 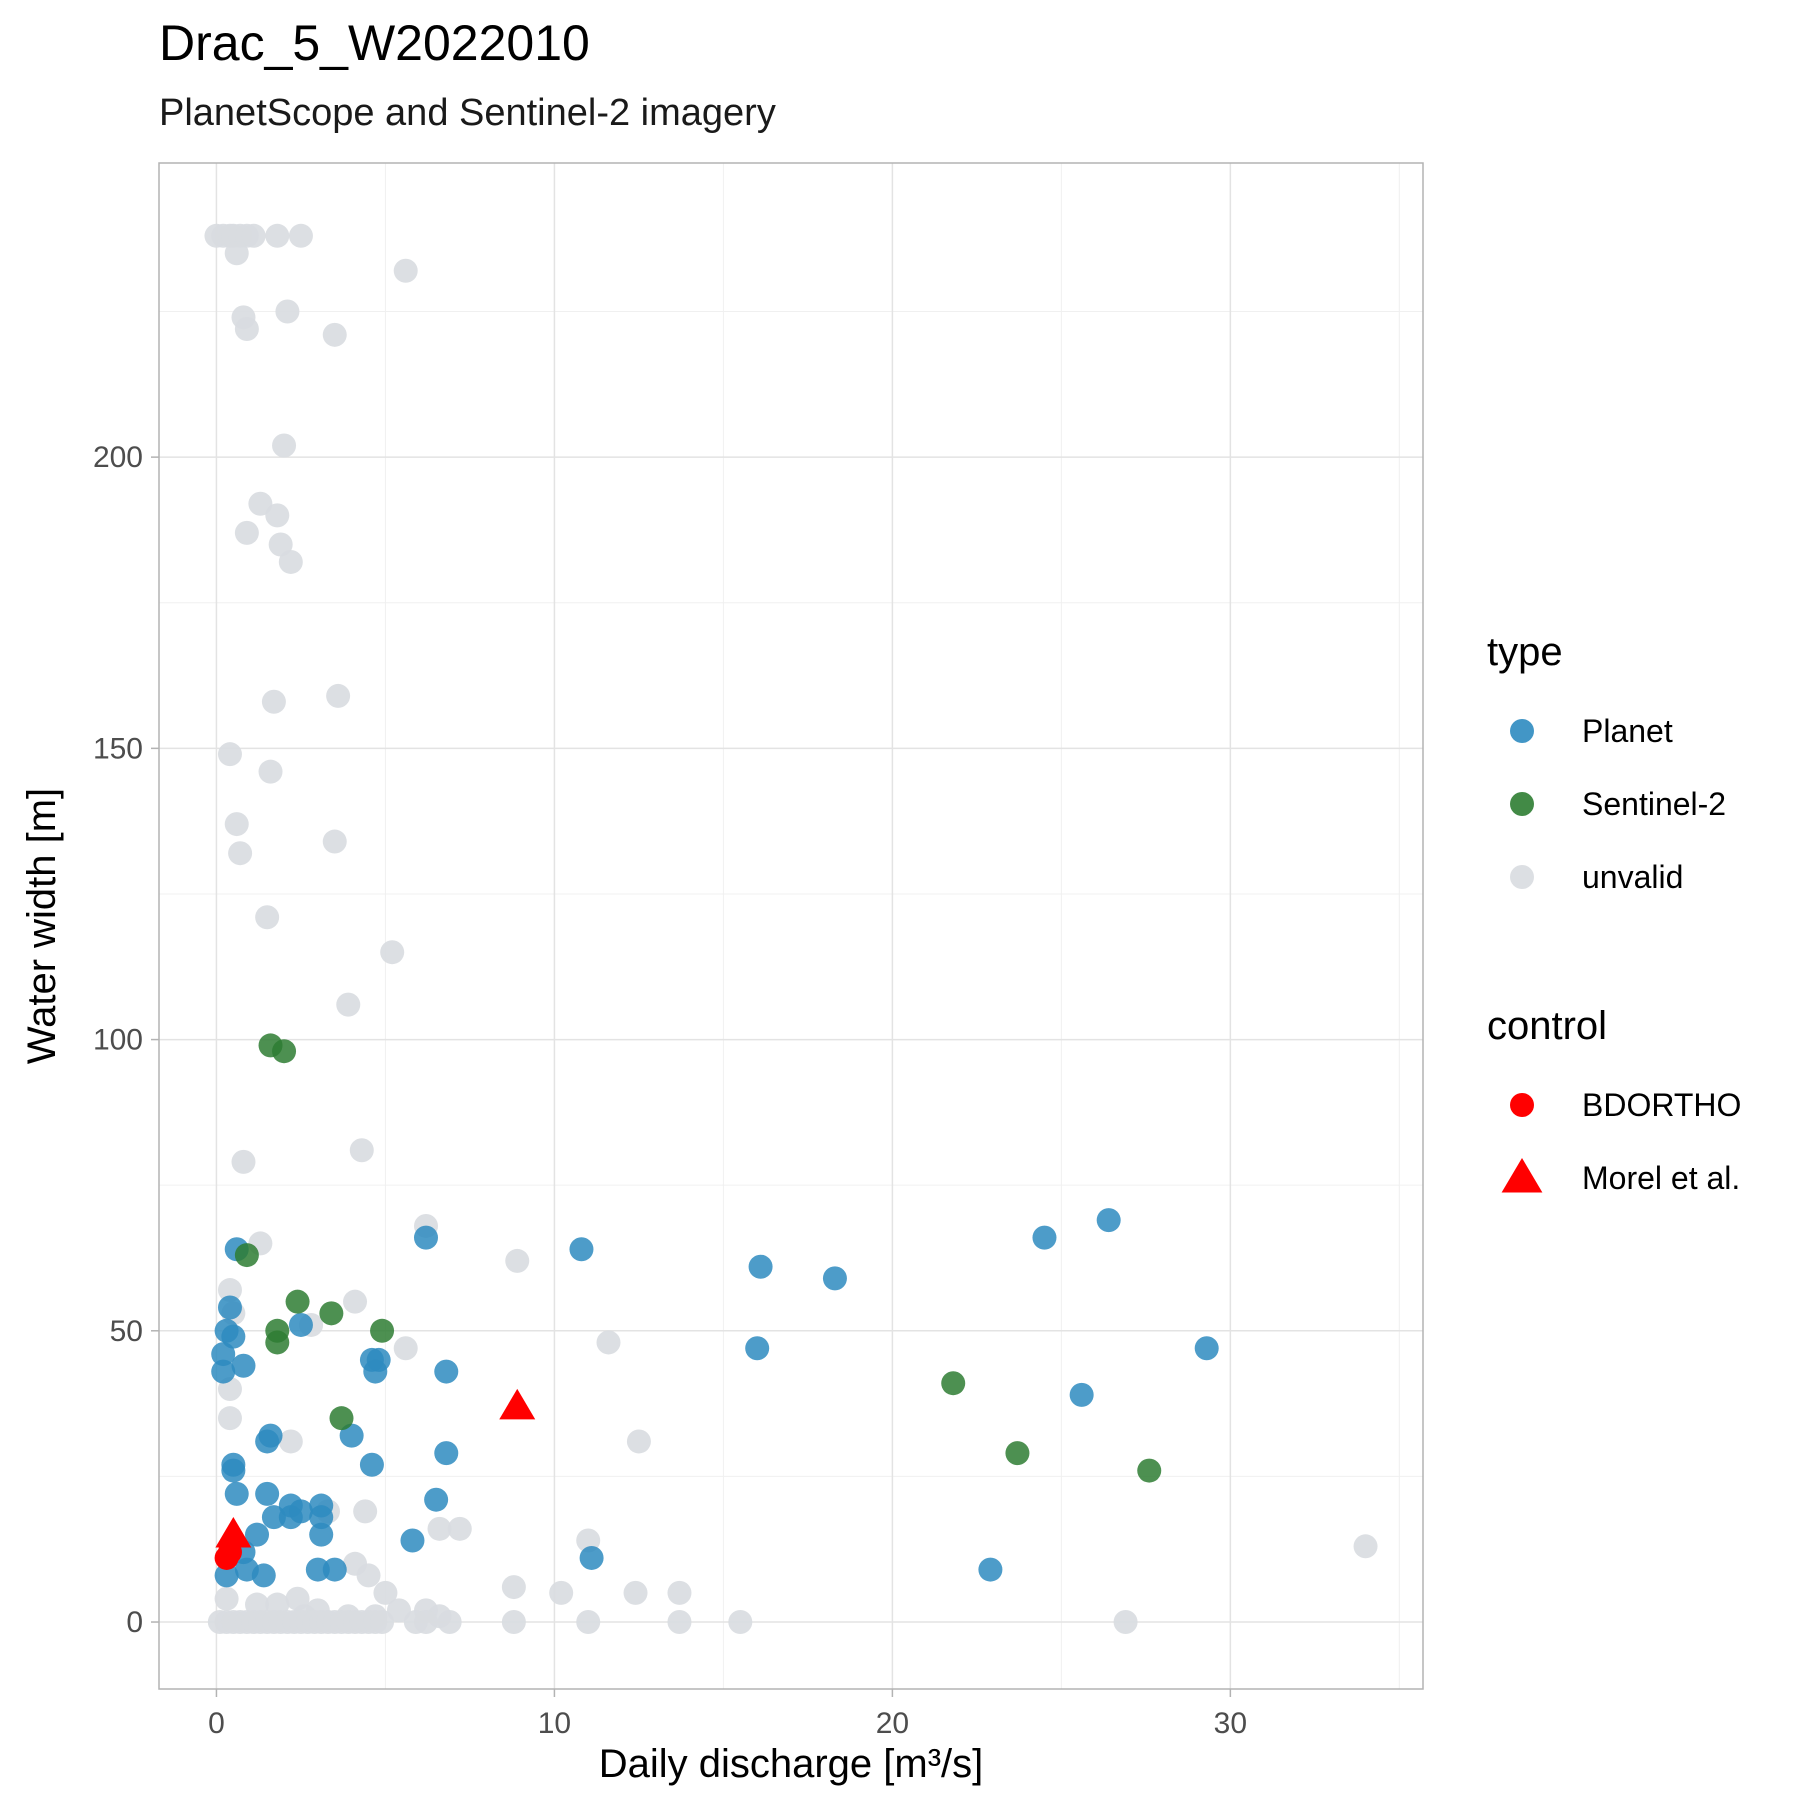 I want to click on x-tick-label: 0, so click(x=216, y=1723).